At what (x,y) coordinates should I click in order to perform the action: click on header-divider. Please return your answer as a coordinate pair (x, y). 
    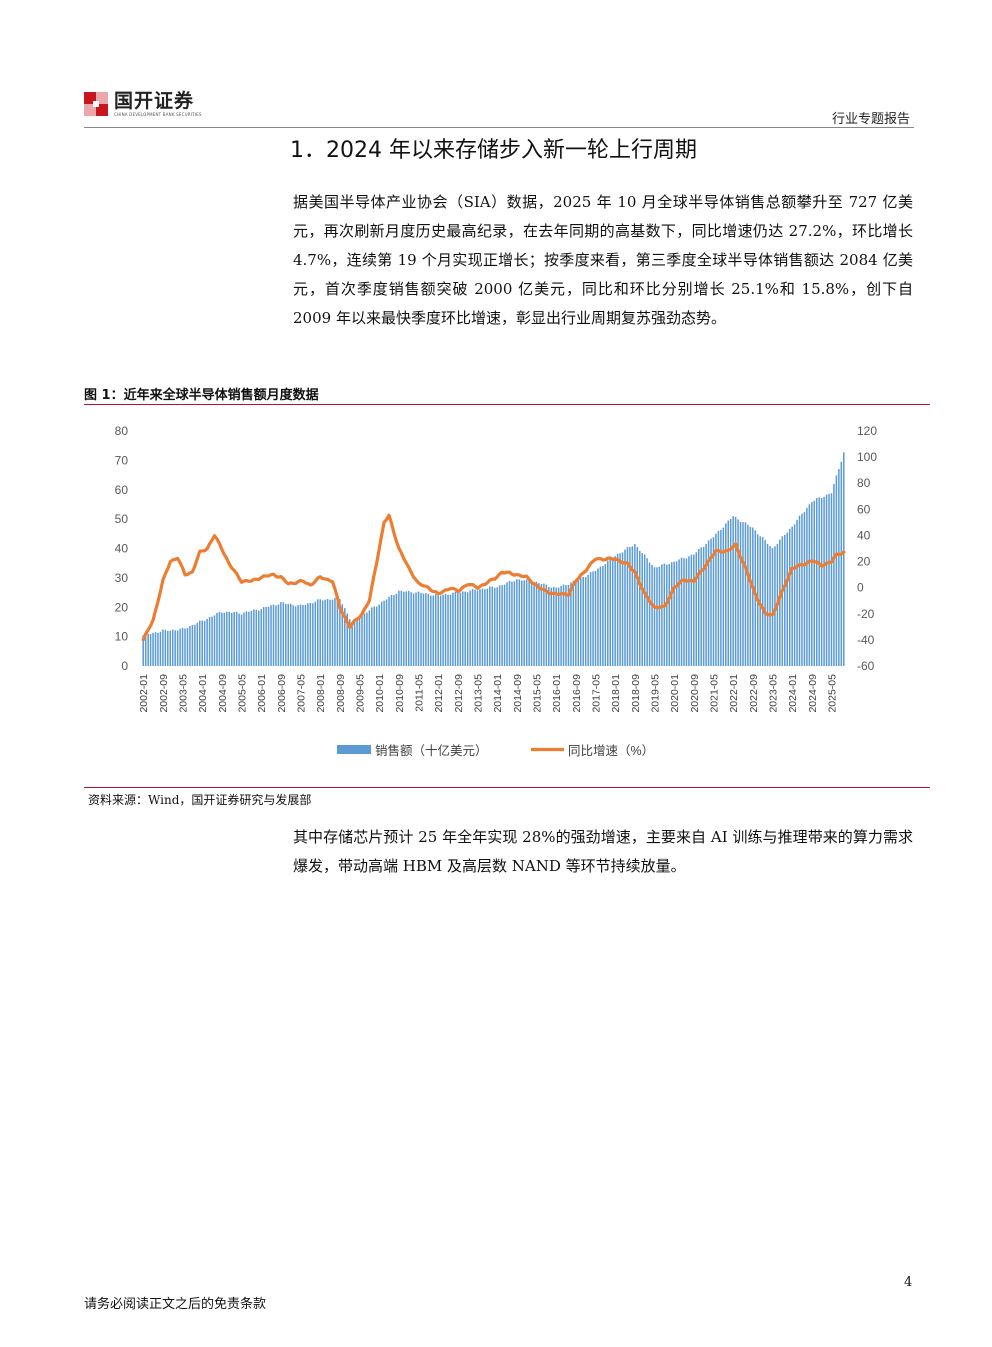
    Looking at the image, I should click on (499, 127).